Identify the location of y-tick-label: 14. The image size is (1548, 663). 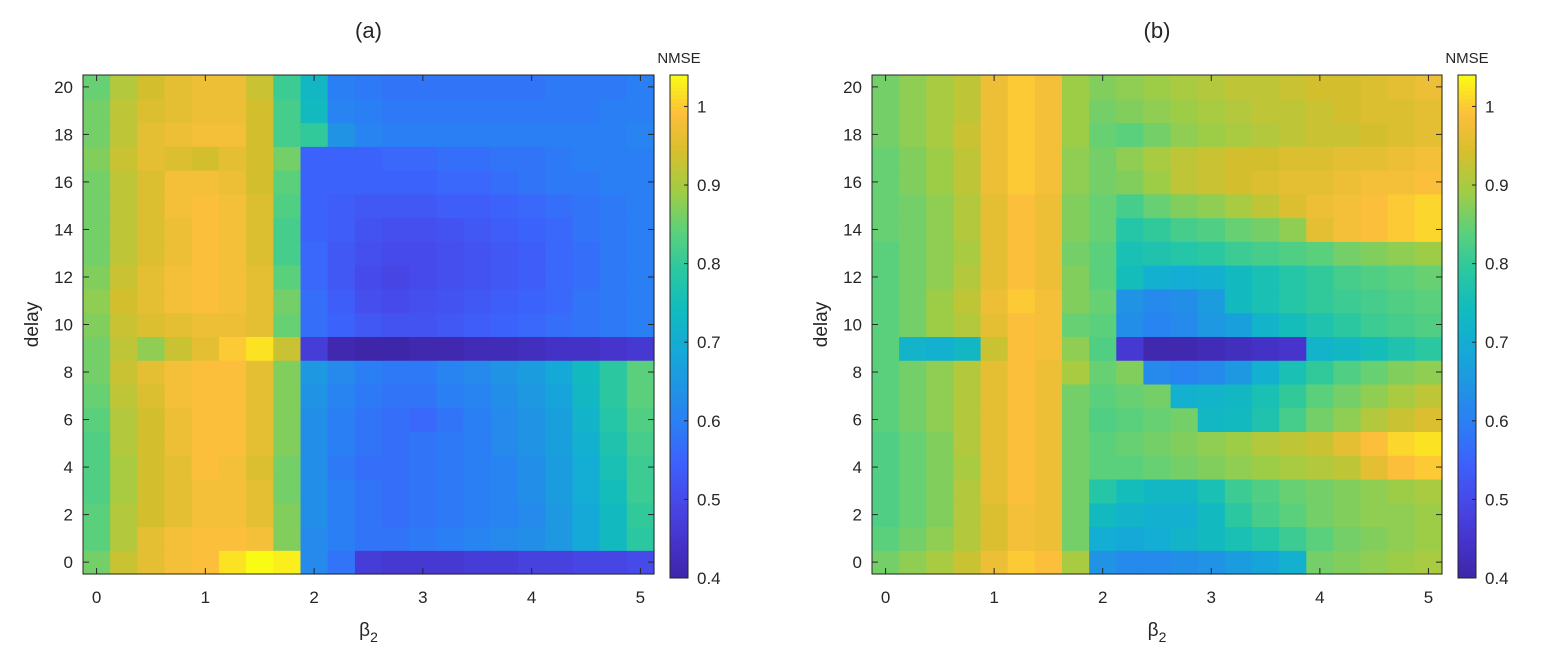
(63, 229).